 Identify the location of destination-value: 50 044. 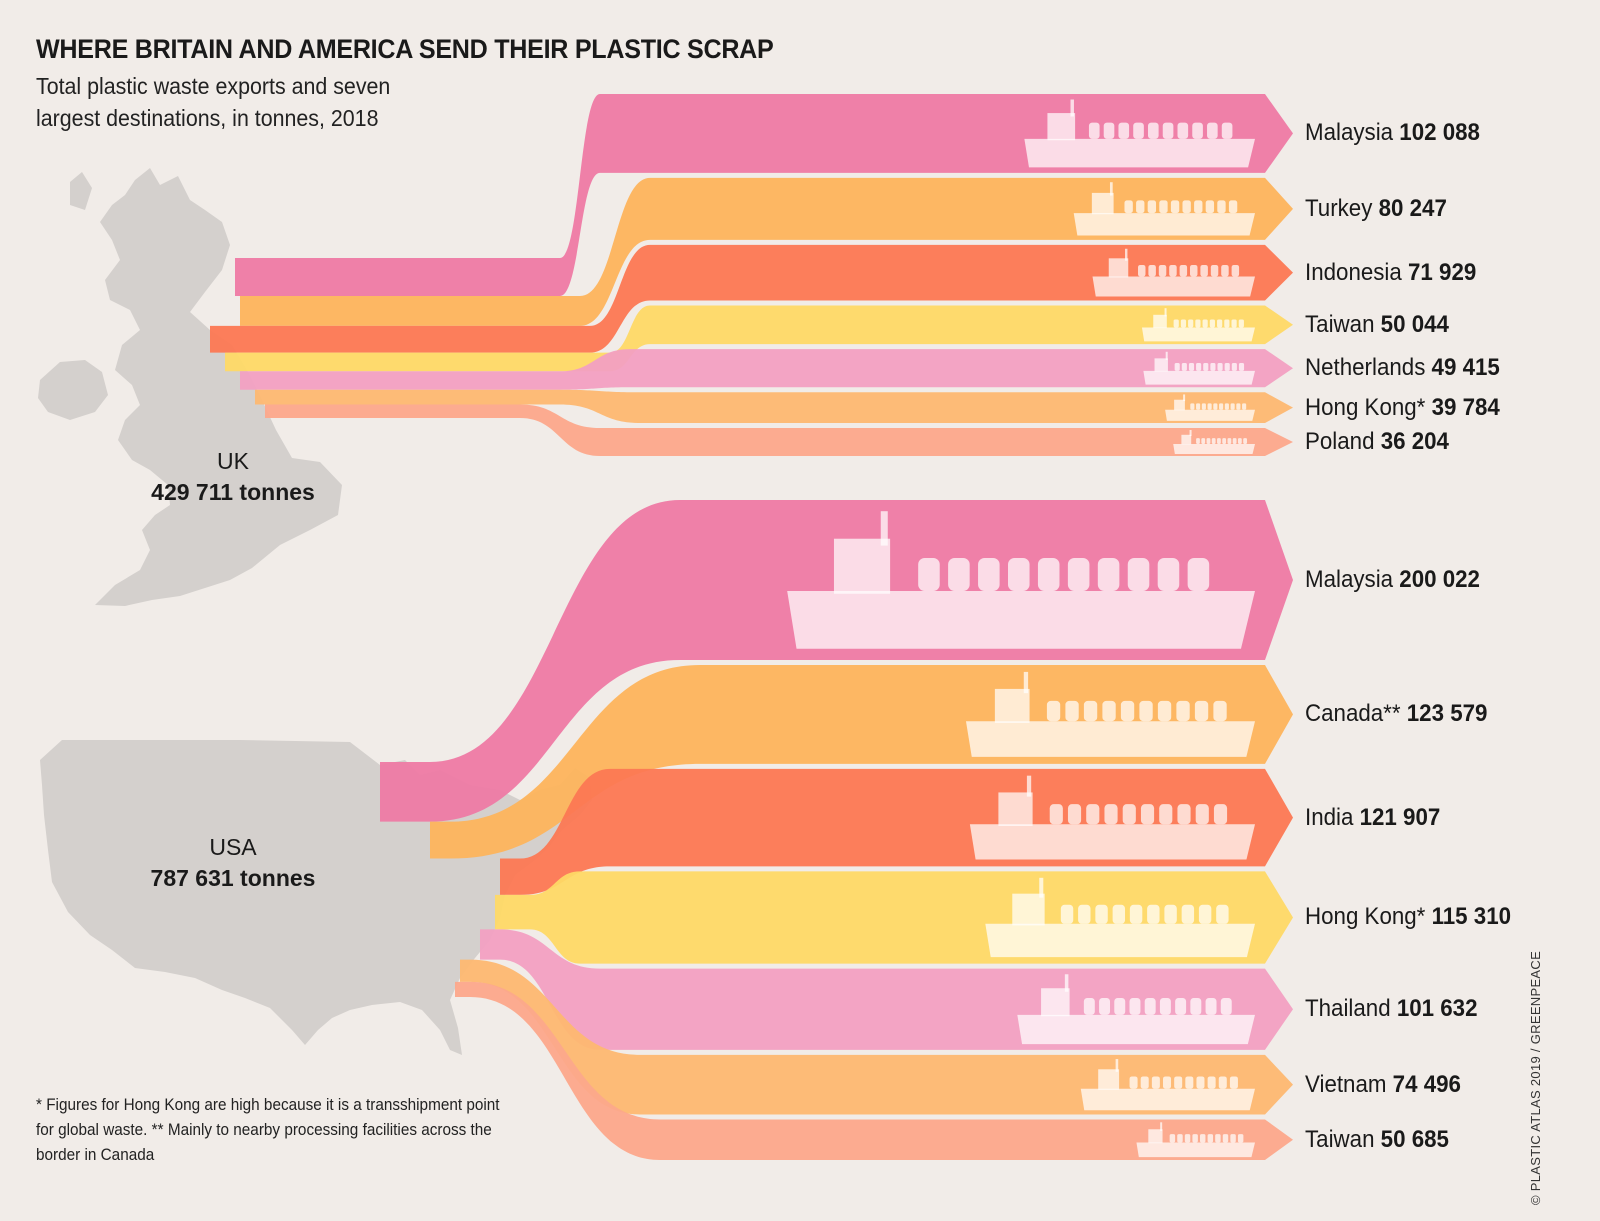
(1414, 324).